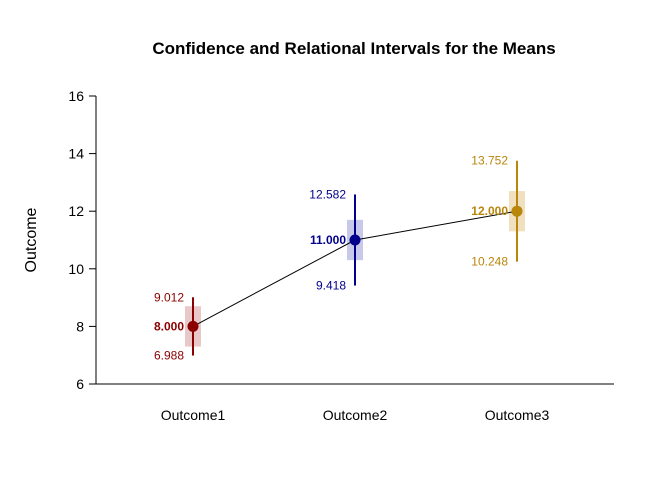  What do you see at coordinates (331, 286) in the screenshot?
I see `ci-lower-label: 9.418` at bounding box center [331, 286].